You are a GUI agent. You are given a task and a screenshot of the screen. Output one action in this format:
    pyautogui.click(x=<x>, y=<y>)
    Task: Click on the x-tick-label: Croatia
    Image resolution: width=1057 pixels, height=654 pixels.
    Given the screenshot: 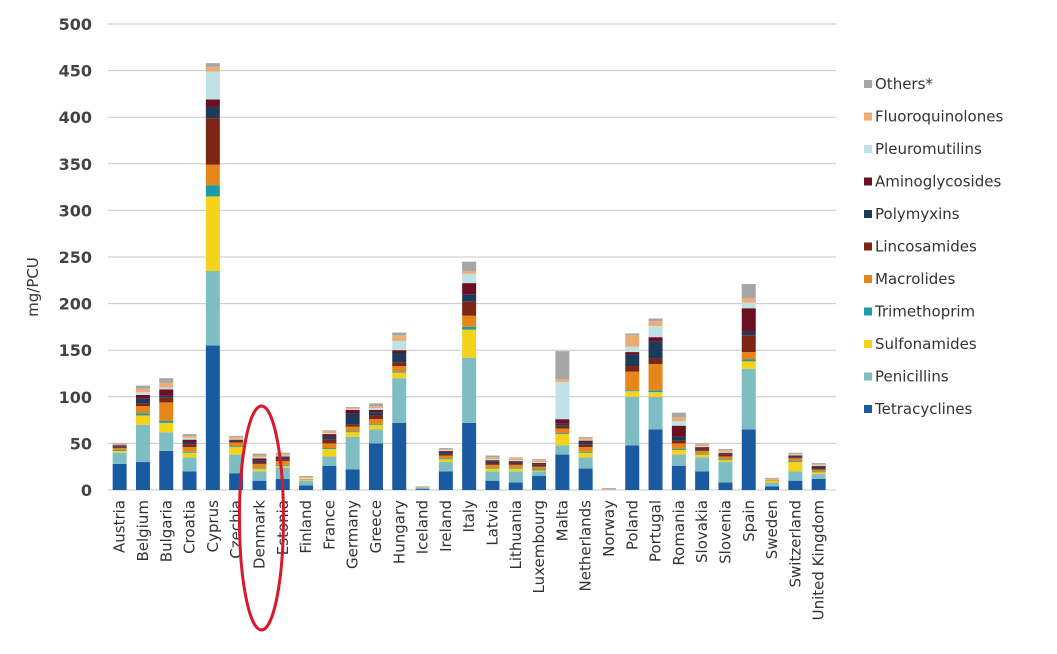 What is the action you would take?
    pyautogui.click(x=190, y=527)
    